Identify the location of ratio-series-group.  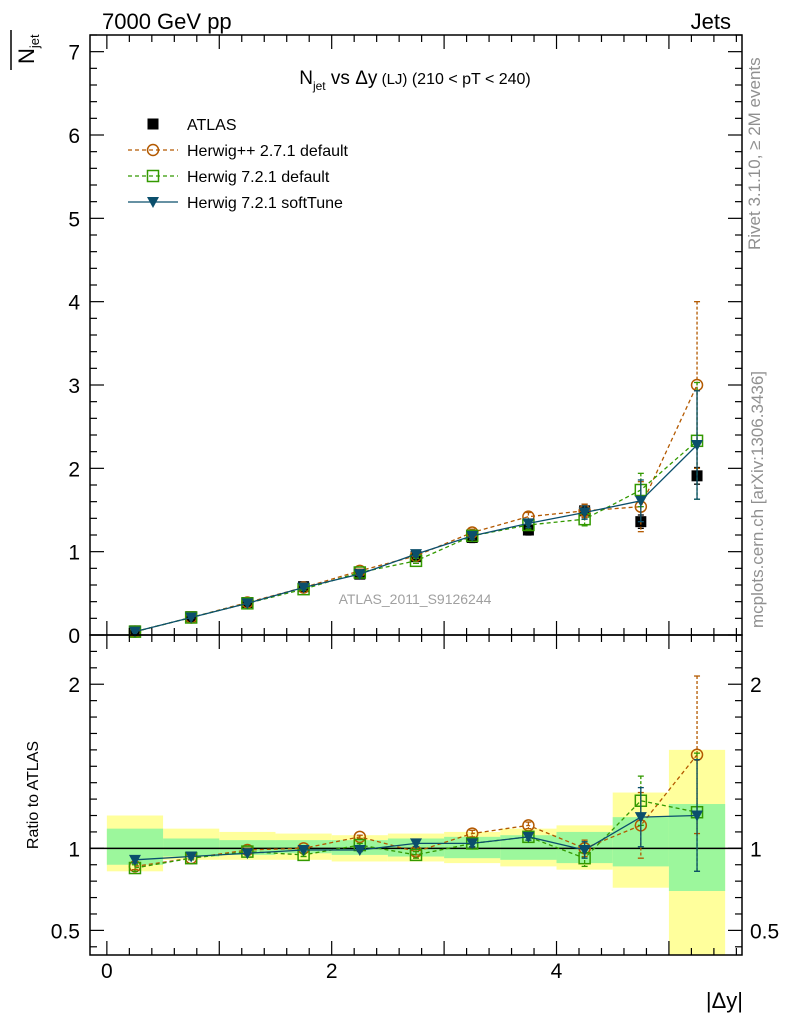
(416, 775).